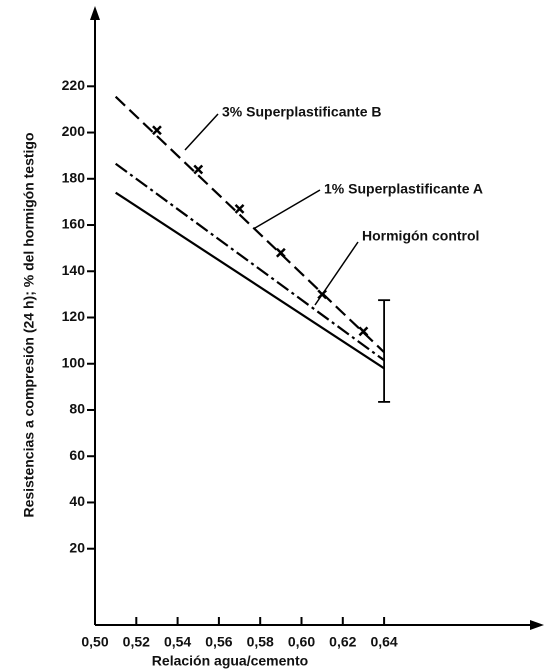  What do you see at coordinates (403, 189) in the screenshot?
I see `series-label: 1% Superplastificante A` at bounding box center [403, 189].